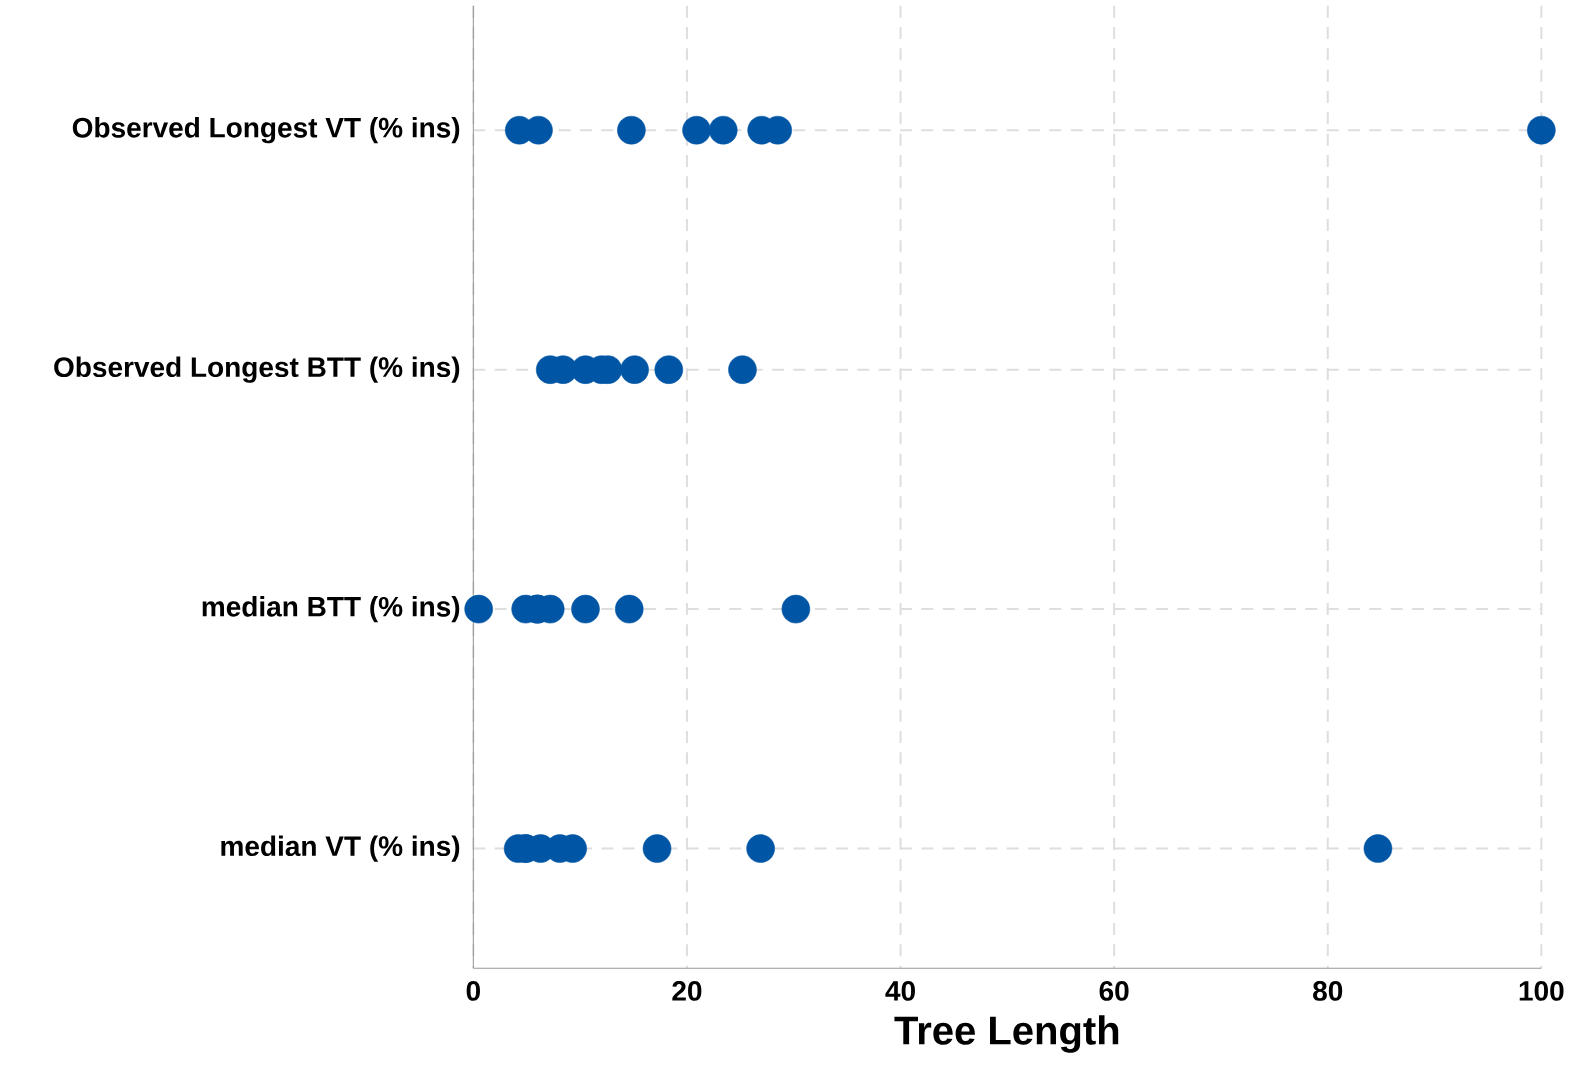  I want to click on y-tick-label: Observed Longest VT (% ins), so click(266, 130).